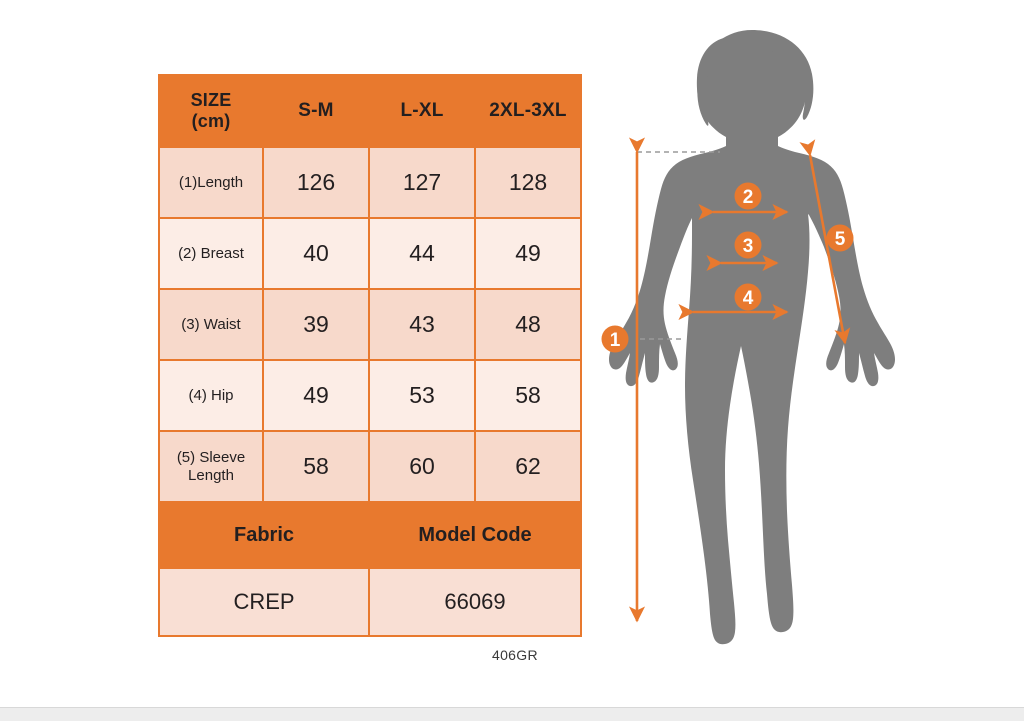 This screenshot has width=1024, height=721. I want to click on footer-value-row: CREP 66069, so click(370, 602).